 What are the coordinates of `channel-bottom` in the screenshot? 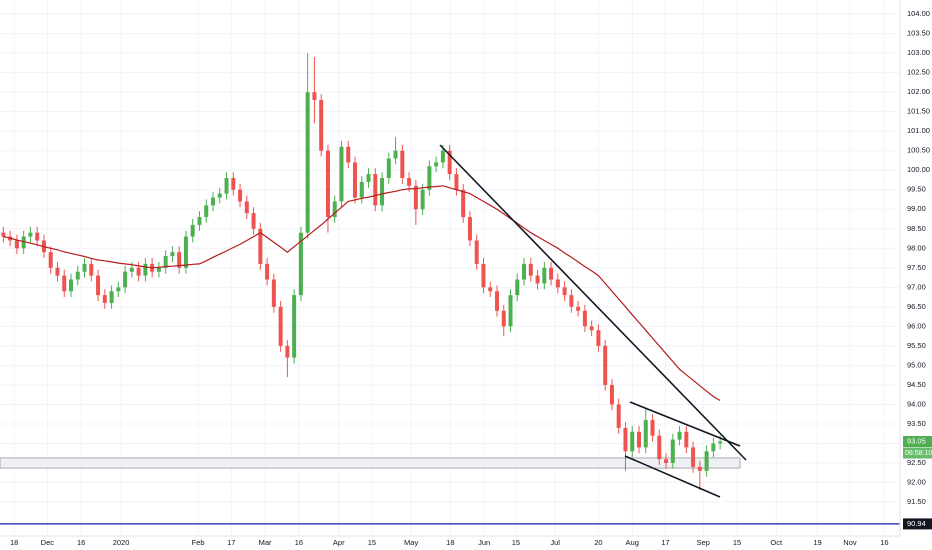 It's located at (672, 476).